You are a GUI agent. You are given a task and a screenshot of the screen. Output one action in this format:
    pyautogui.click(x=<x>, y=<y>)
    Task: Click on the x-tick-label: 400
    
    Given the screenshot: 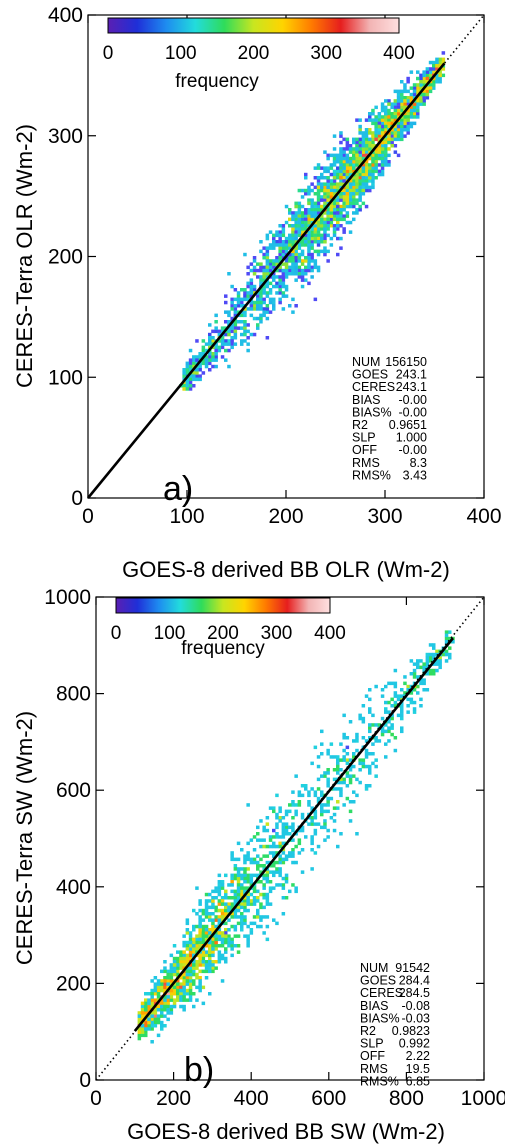 What is the action you would take?
    pyautogui.click(x=251, y=1098)
    